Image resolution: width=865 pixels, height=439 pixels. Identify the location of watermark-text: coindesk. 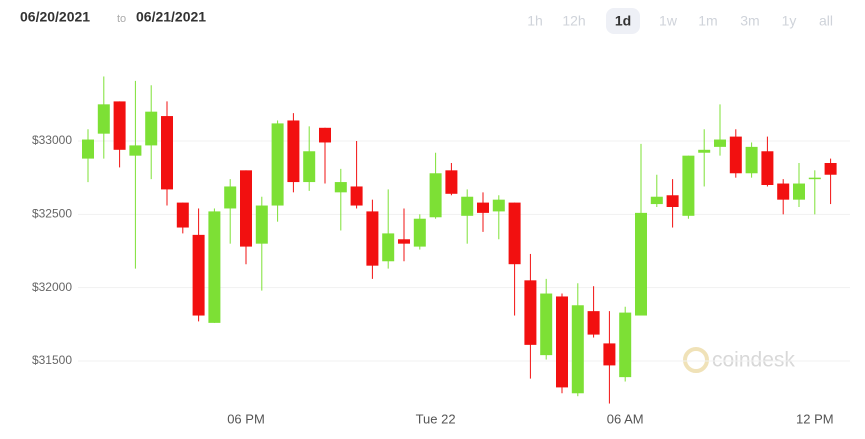
(753, 360).